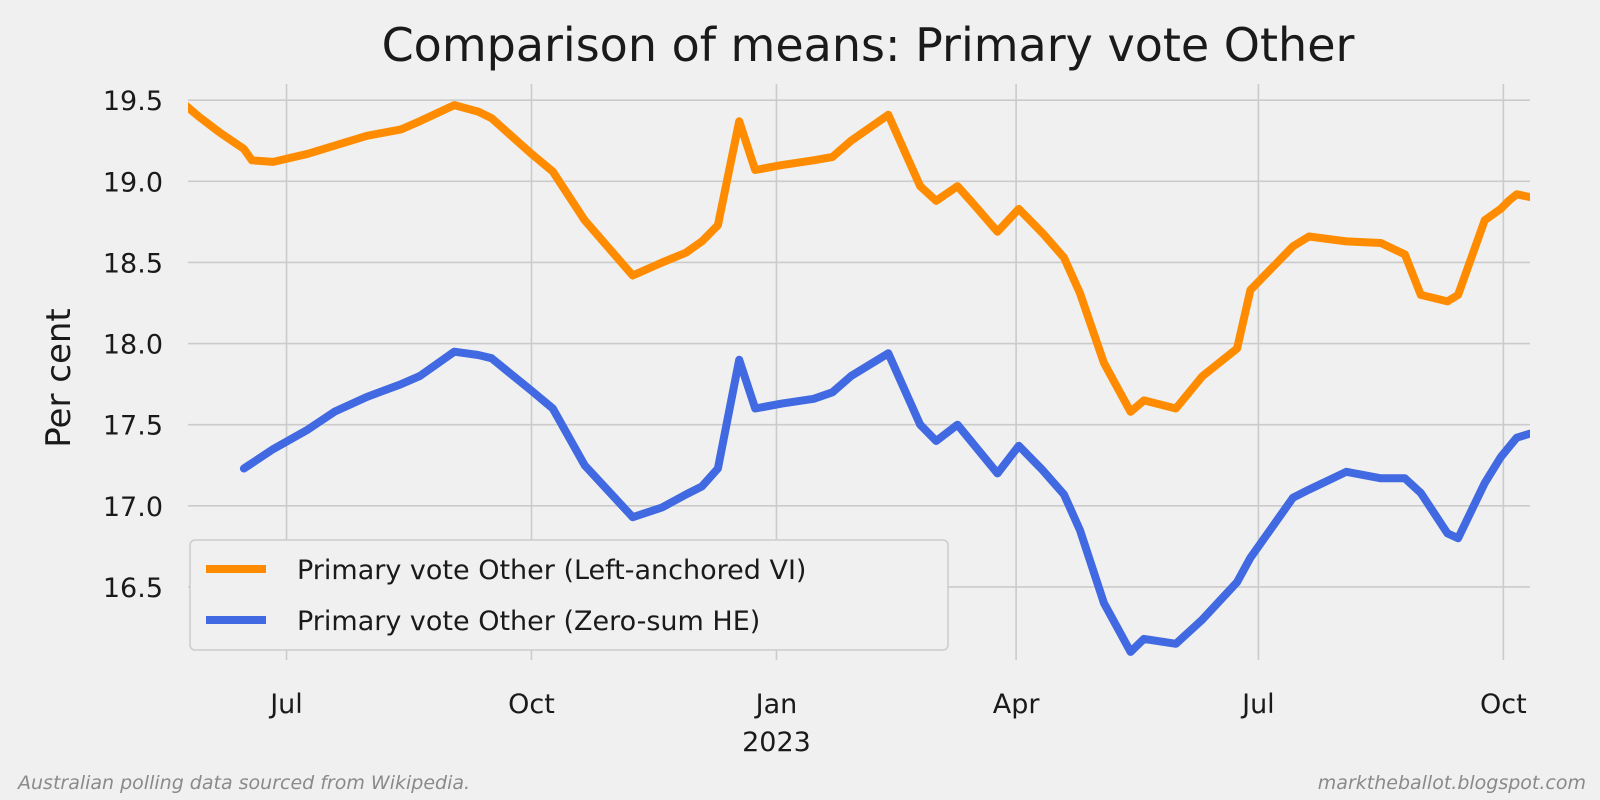  I want to click on y-axis-label: Per cent, so click(59, 378).